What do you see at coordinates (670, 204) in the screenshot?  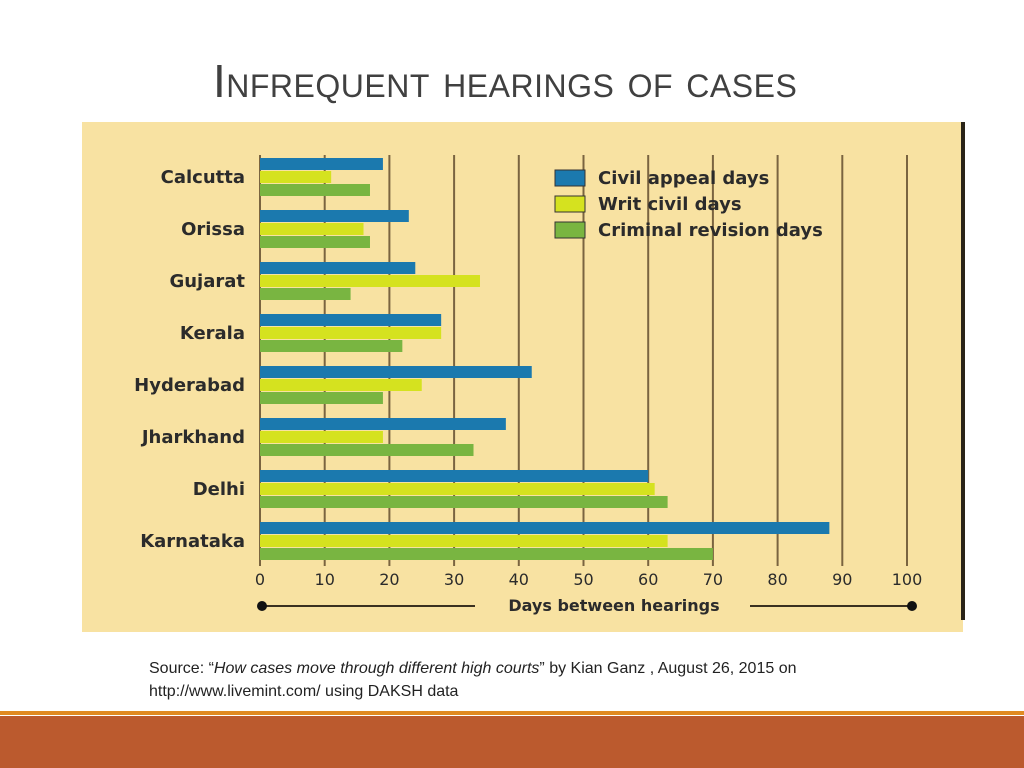 I see `legend-label: Writ civil days` at bounding box center [670, 204].